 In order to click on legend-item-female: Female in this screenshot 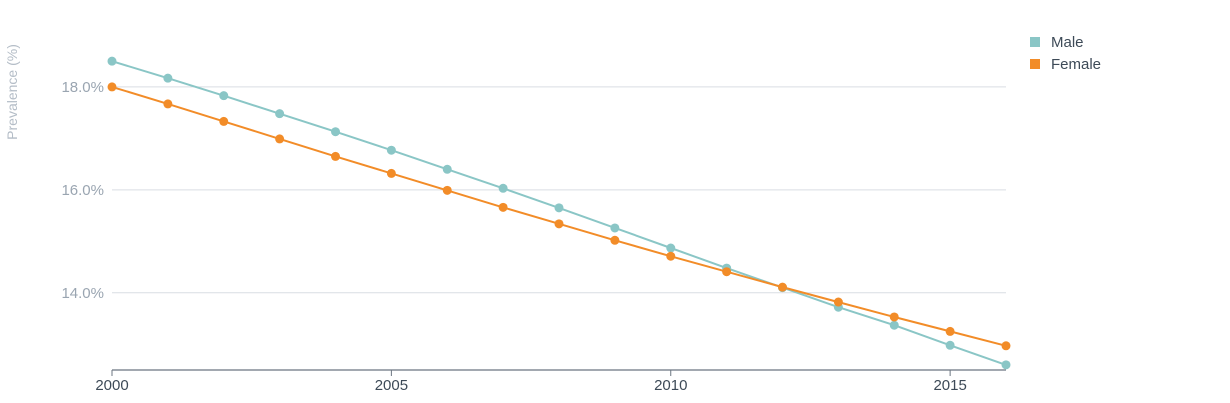, I will do `click(1065, 64)`.